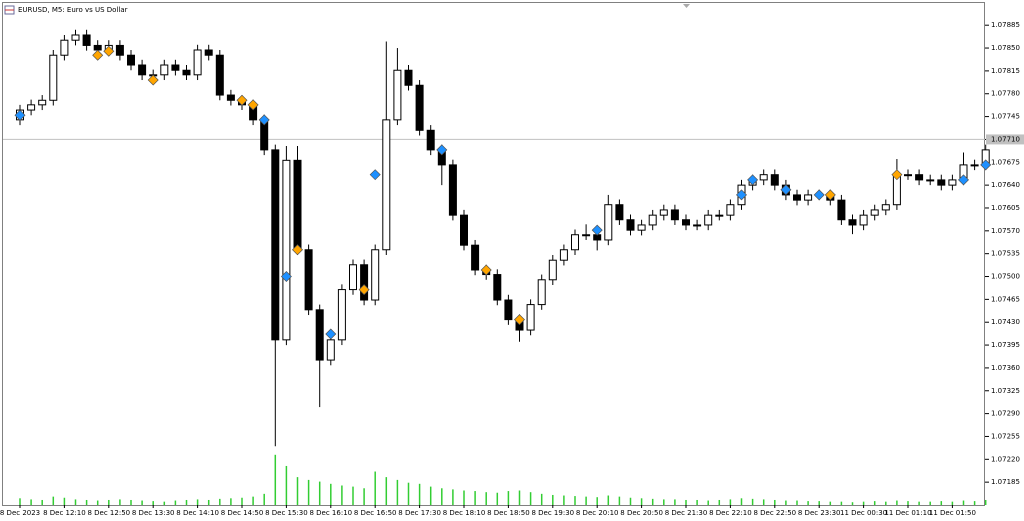  What do you see at coordinates (686, 513) in the screenshot?
I see `x-tick-label: 8 Dec 21:30` at bounding box center [686, 513].